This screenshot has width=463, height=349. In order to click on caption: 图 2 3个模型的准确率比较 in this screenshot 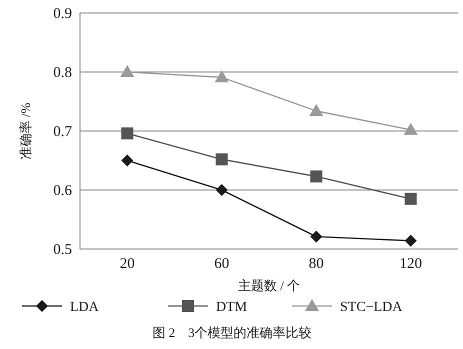, I will do `click(232, 332)`.